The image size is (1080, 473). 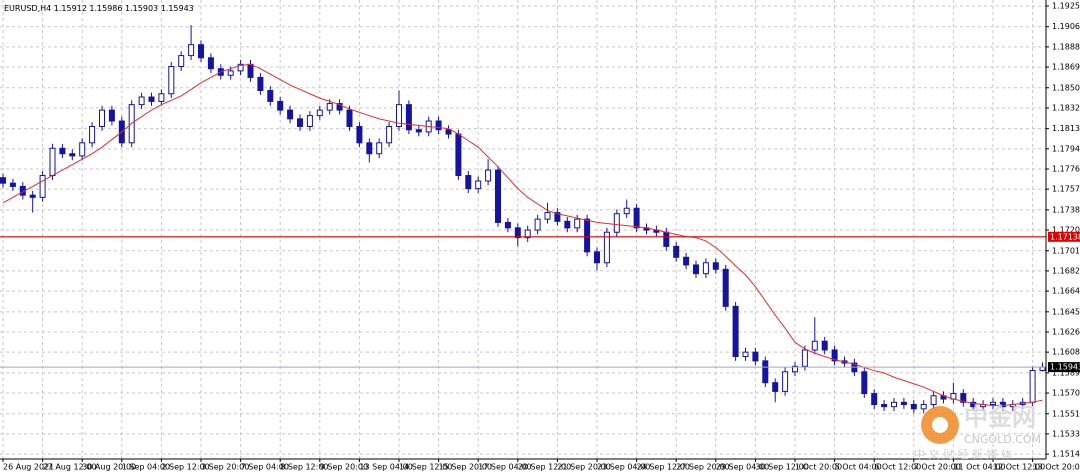 I want to click on y-tick-label: 1.18695, so click(x=1066, y=67).